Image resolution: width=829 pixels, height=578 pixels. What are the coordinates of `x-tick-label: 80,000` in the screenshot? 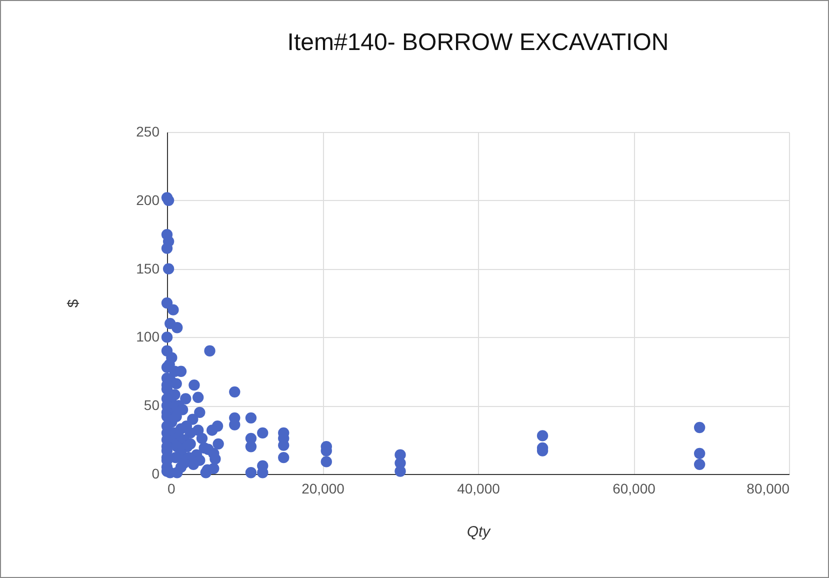 It's located at (768, 488).